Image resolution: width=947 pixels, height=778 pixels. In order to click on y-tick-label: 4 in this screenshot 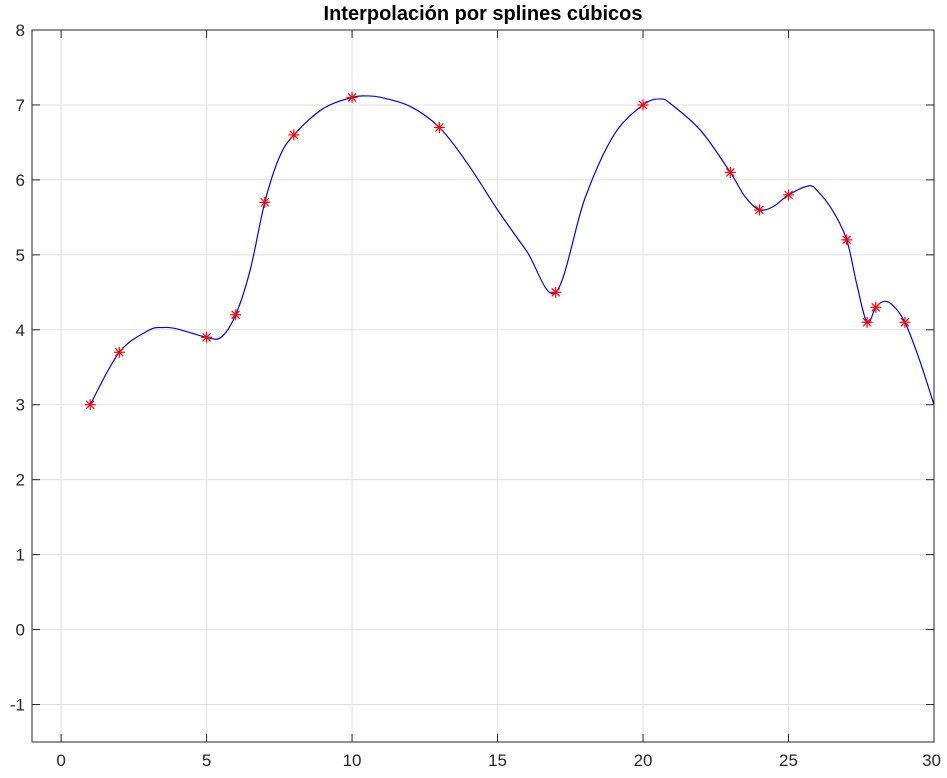, I will do `click(20, 330)`.